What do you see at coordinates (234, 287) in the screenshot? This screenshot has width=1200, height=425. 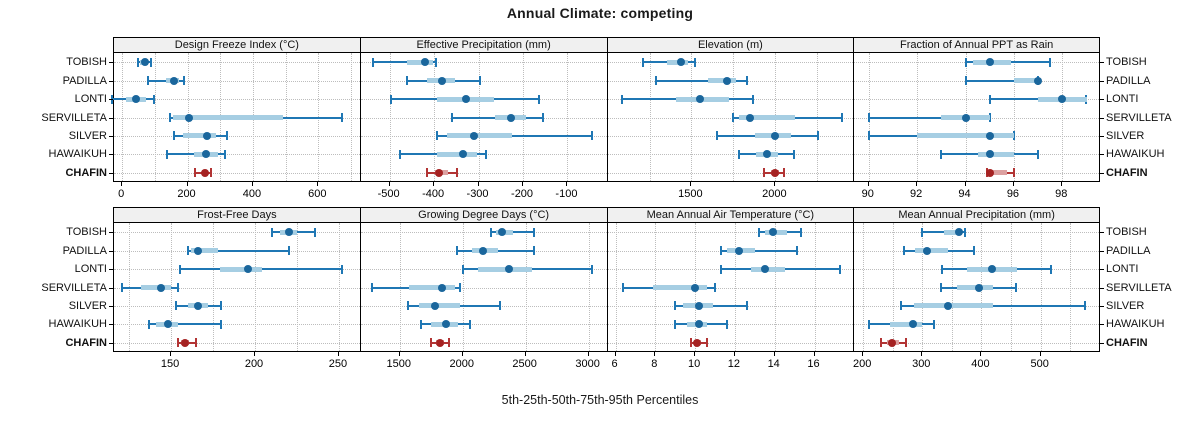 I see `panel-body-frost-free-days` at bounding box center [234, 287].